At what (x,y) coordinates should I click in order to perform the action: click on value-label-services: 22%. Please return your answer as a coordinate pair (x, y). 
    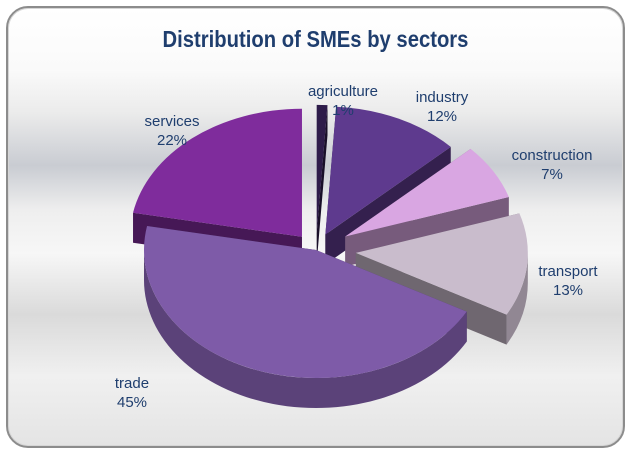
    Looking at the image, I should click on (172, 140).